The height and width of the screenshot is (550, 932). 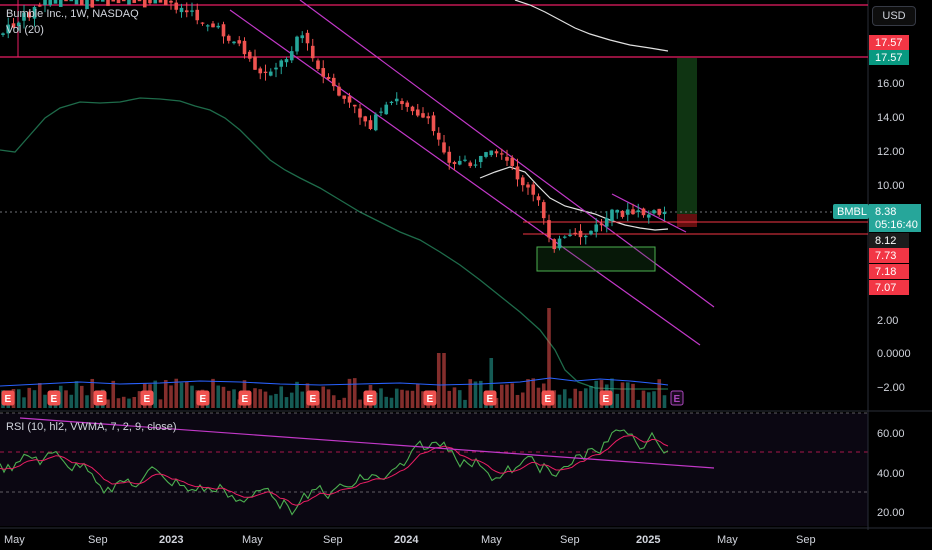 What do you see at coordinates (894, 16) in the screenshot?
I see `currency-button: USD` at bounding box center [894, 16].